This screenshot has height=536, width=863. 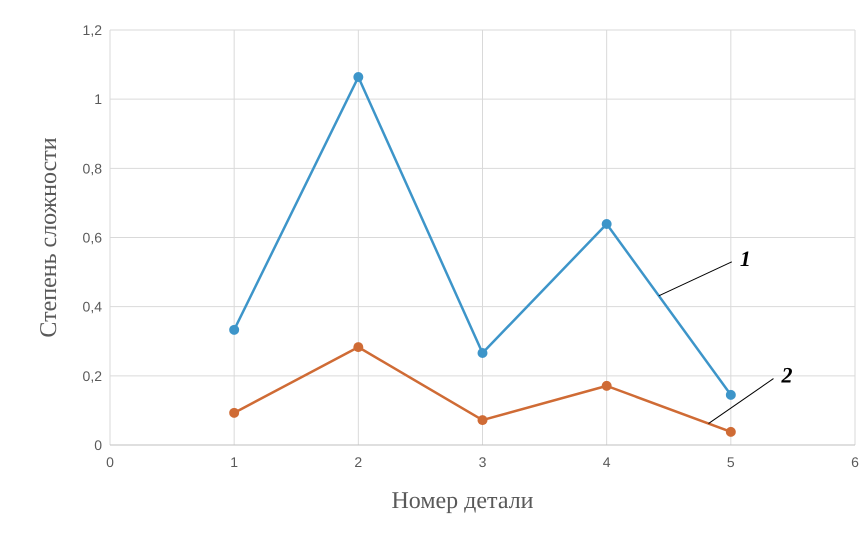 I want to click on x-tick-label: 3, so click(x=482, y=462).